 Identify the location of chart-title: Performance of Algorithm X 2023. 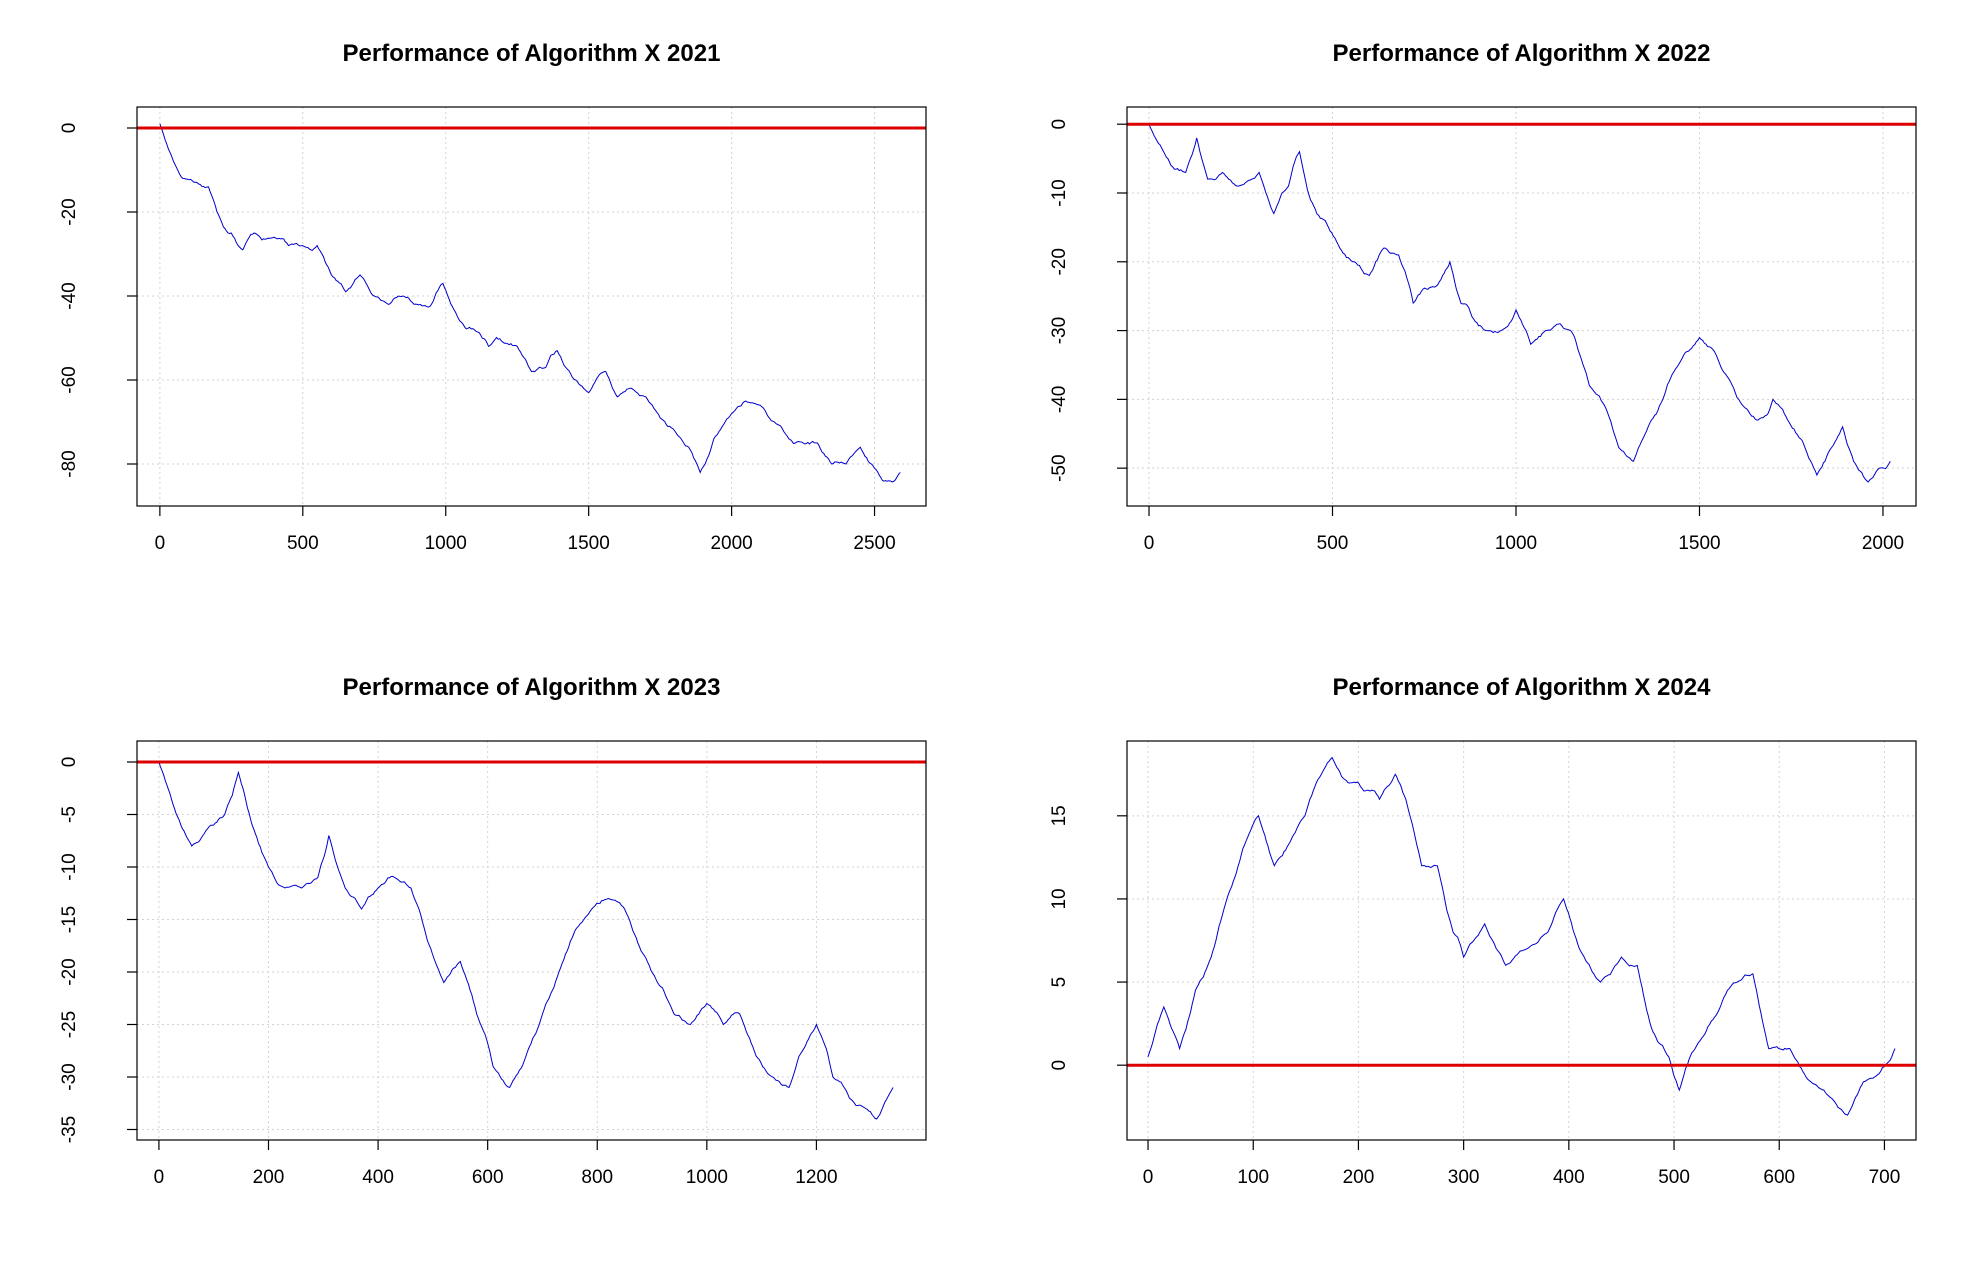
(532, 687).